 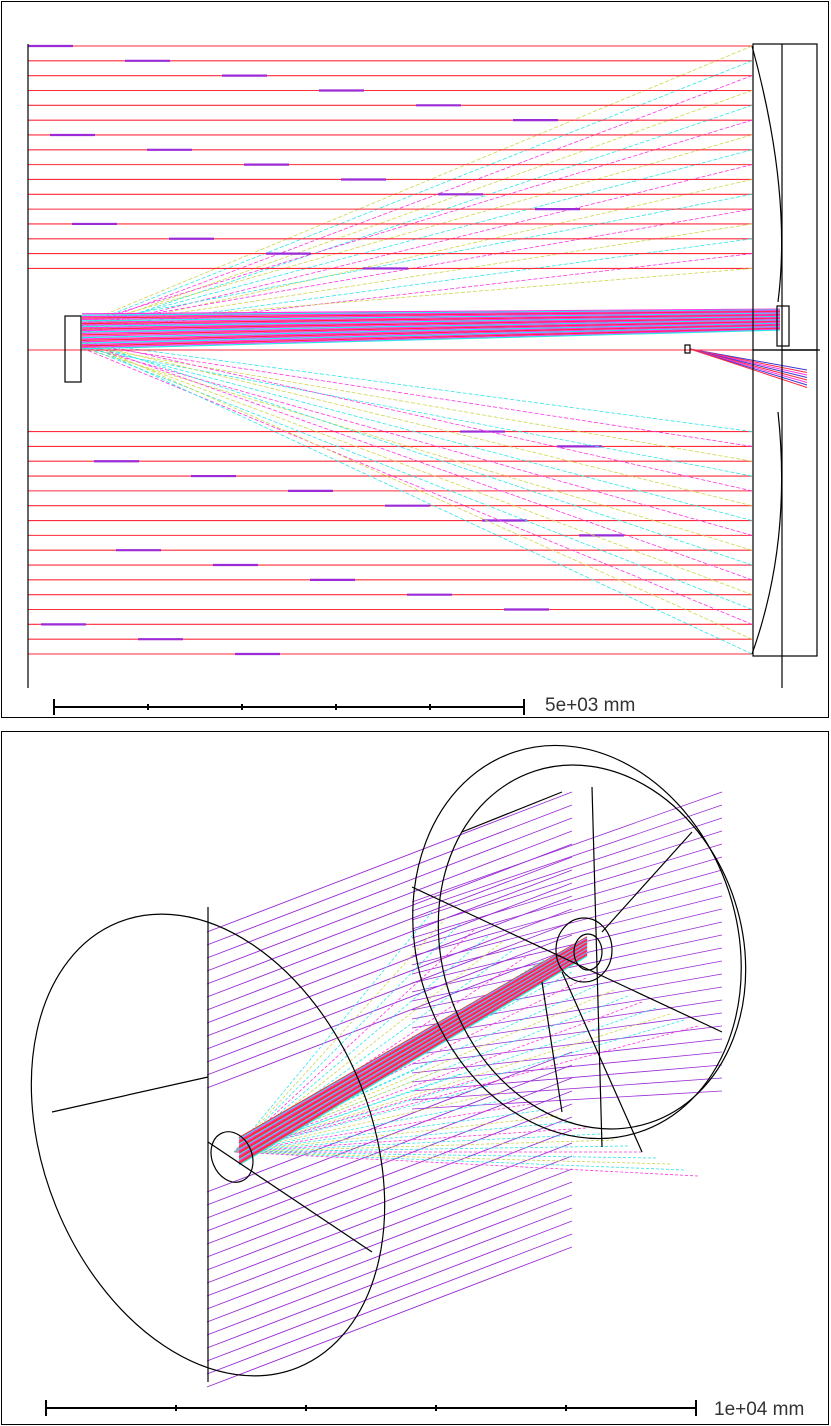 I want to click on rear-strut-c, so click(x=647, y=882).